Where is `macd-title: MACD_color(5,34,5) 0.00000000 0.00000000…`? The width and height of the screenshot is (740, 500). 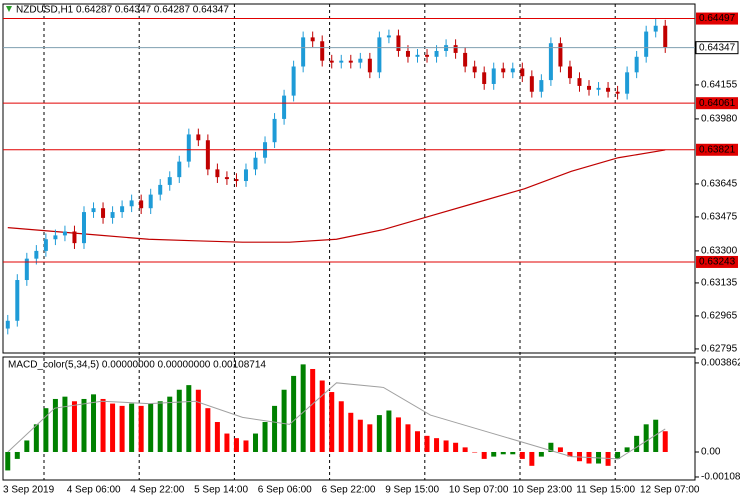 macd-title: MACD_color(5,34,5) 0.00000000 0.00000000… is located at coordinates (137, 365).